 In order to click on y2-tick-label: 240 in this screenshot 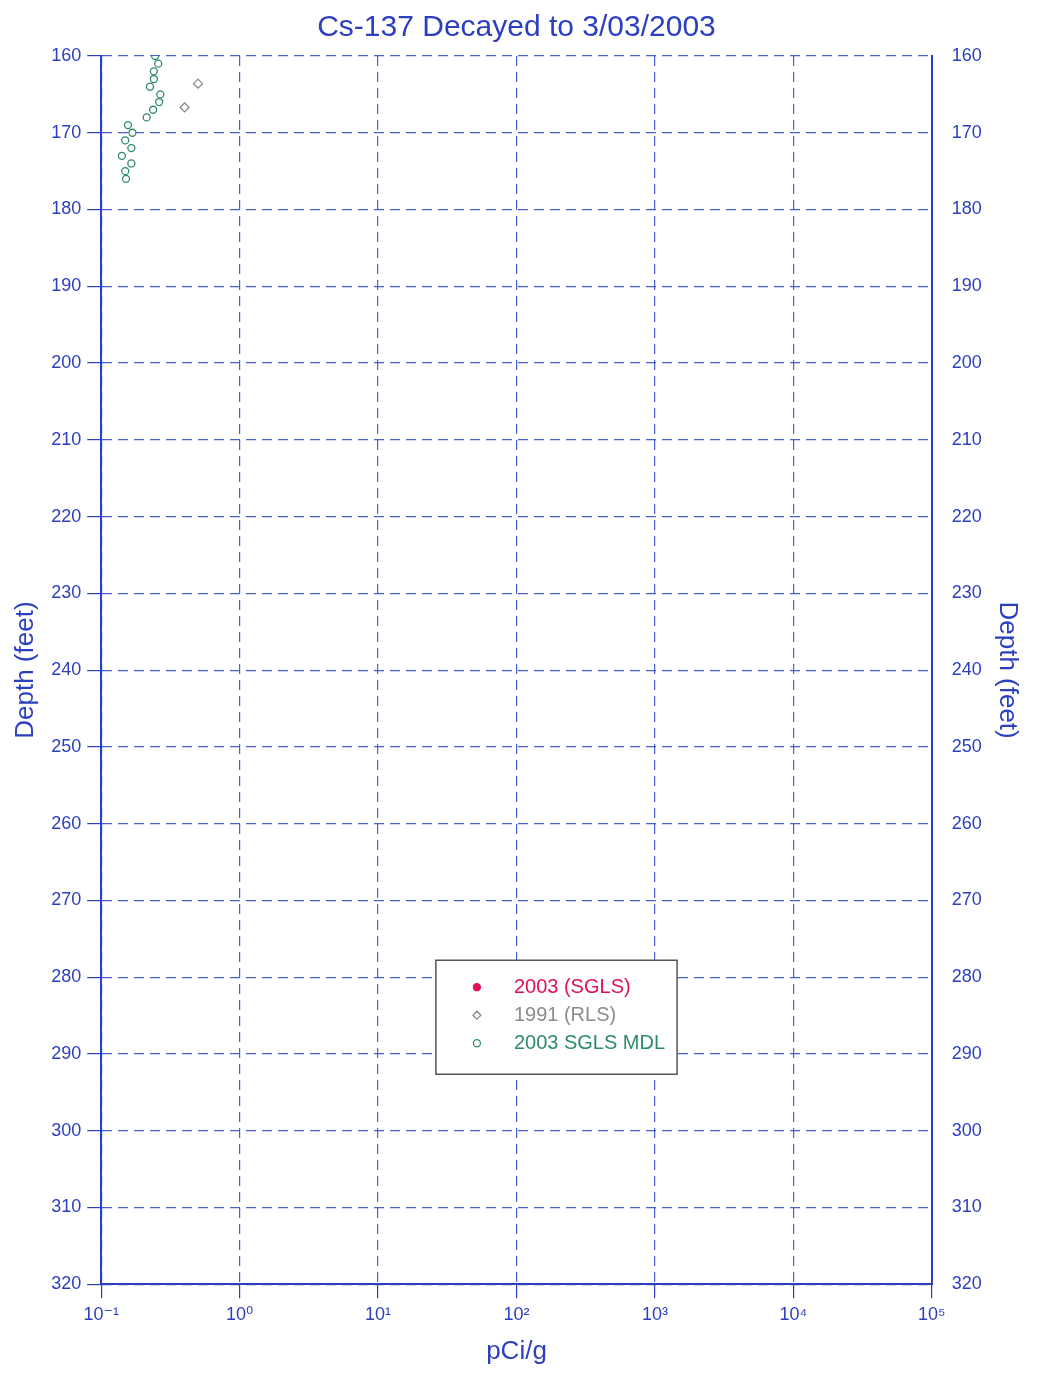, I will do `click(966, 669)`.